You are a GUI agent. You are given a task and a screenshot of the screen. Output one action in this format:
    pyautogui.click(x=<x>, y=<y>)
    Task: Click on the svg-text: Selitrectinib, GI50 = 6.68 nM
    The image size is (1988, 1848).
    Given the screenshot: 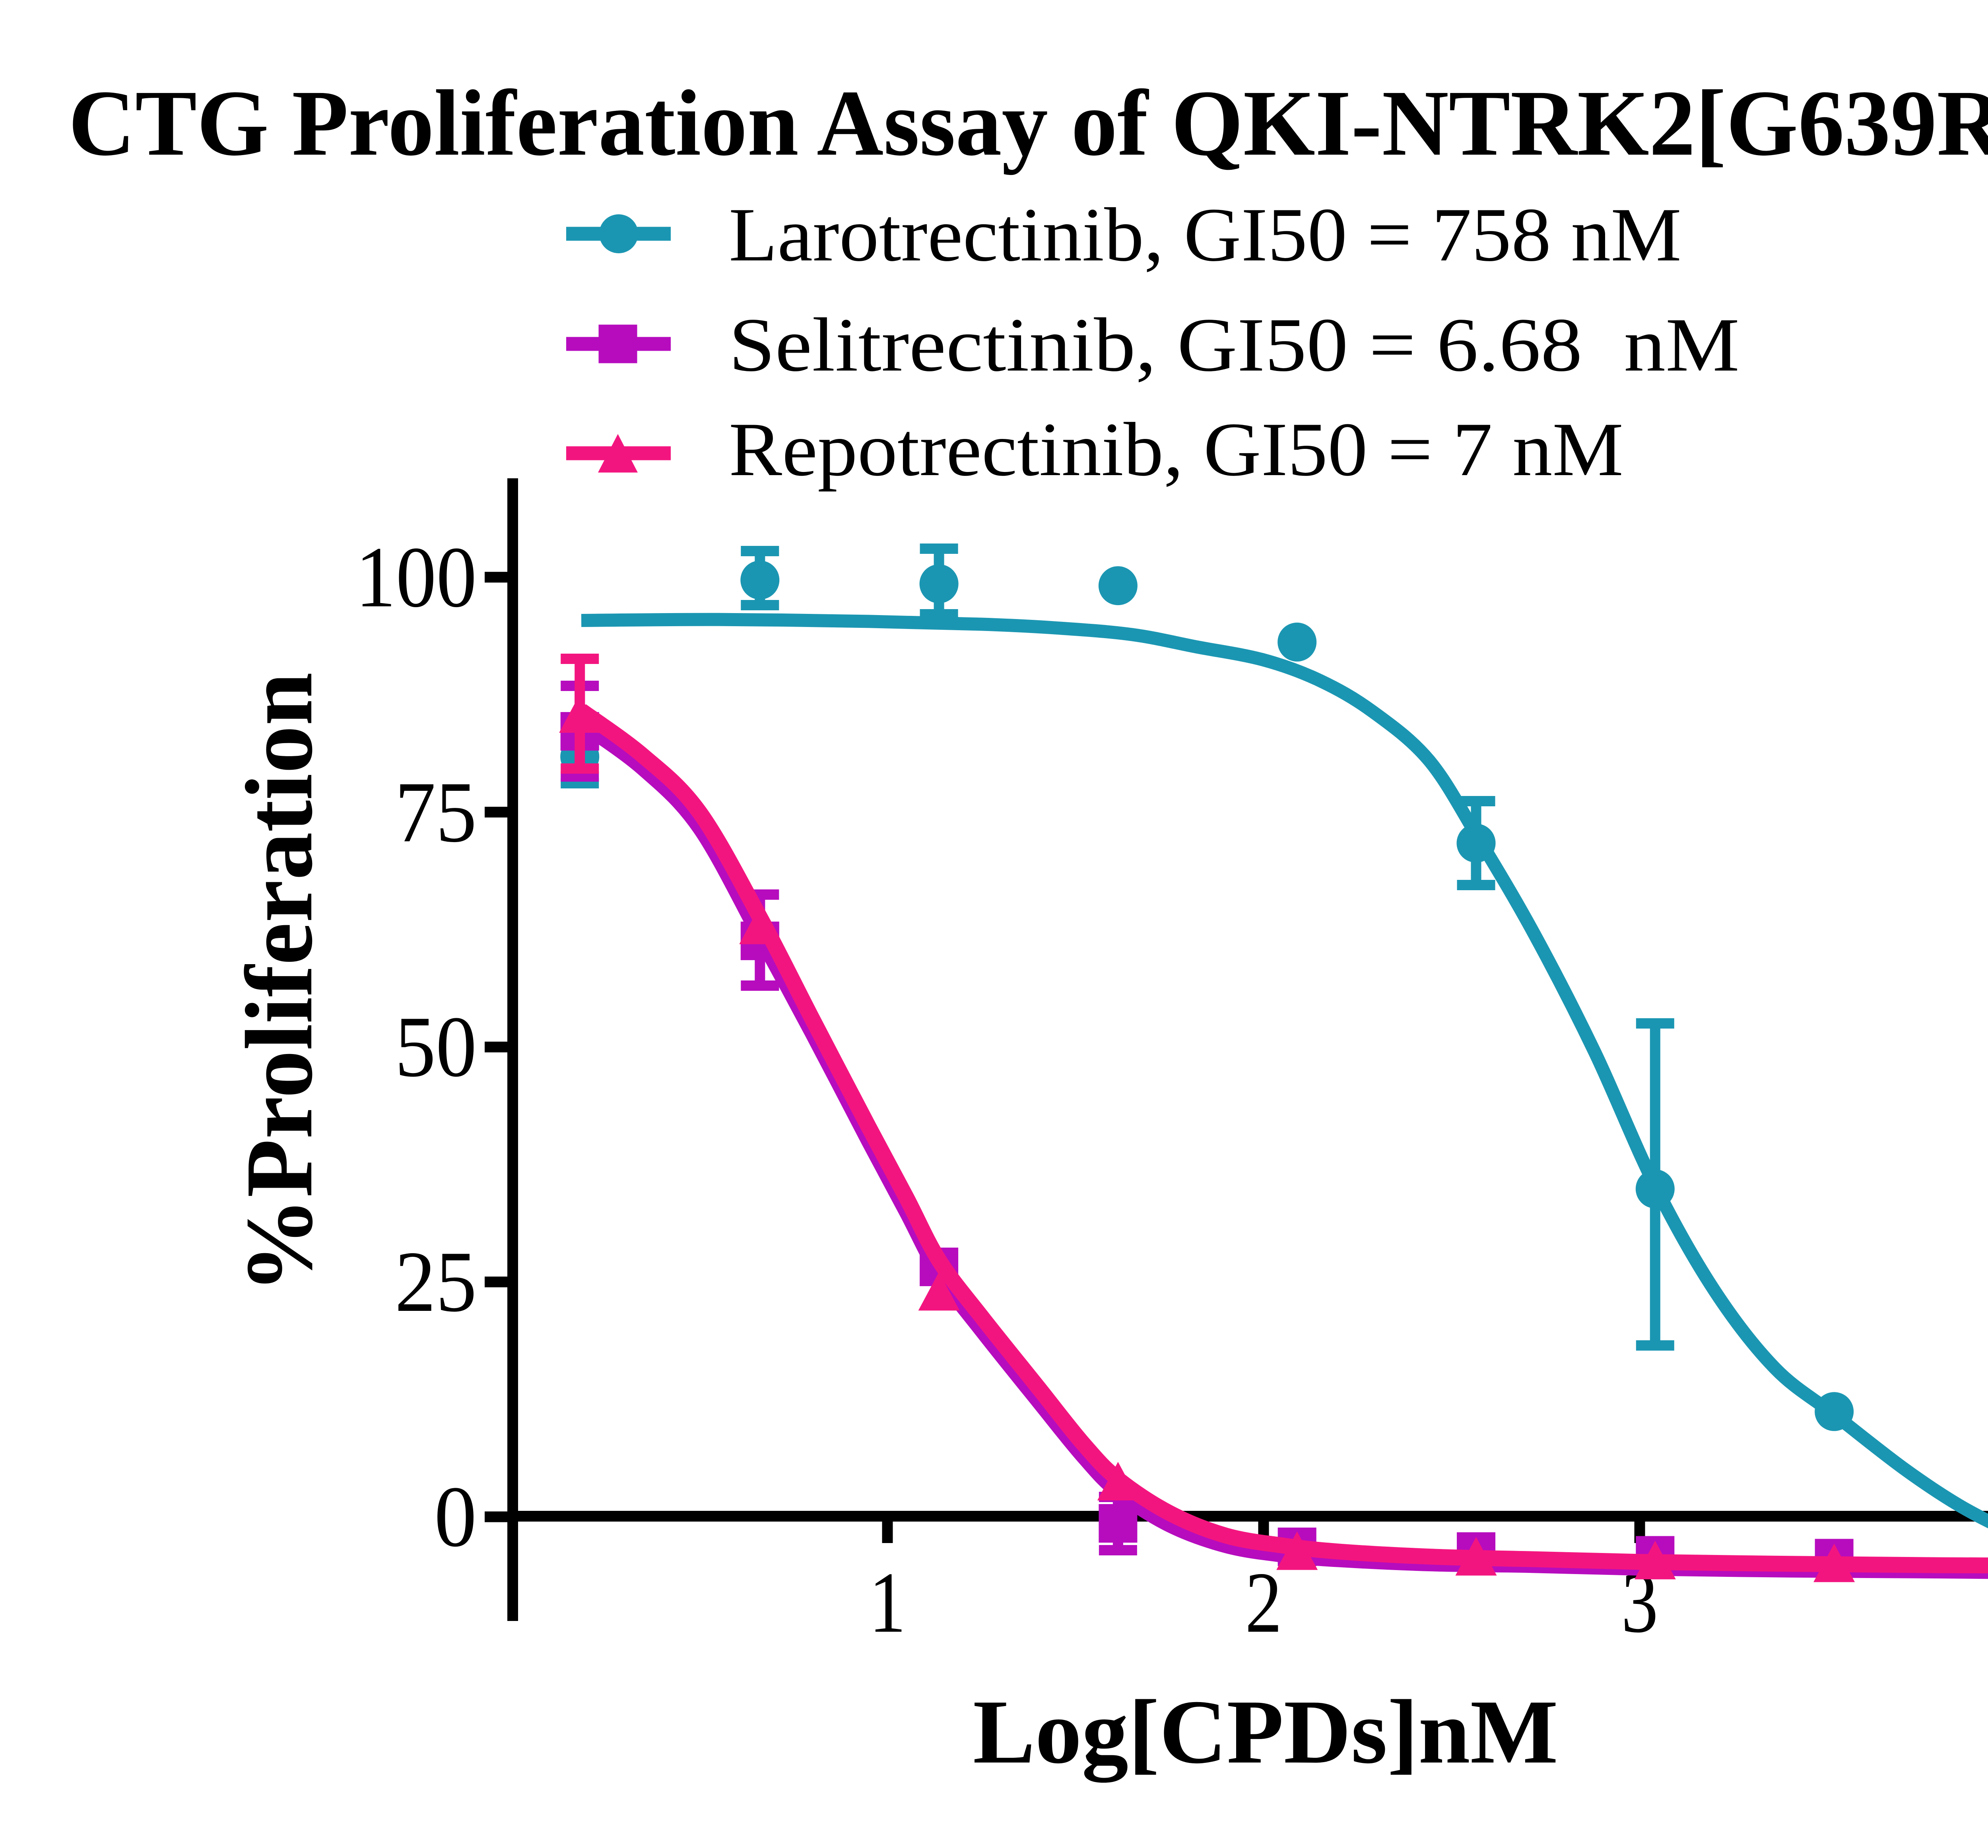 What is the action you would take?
    pyautogui.click(x=1234, y=344)
    